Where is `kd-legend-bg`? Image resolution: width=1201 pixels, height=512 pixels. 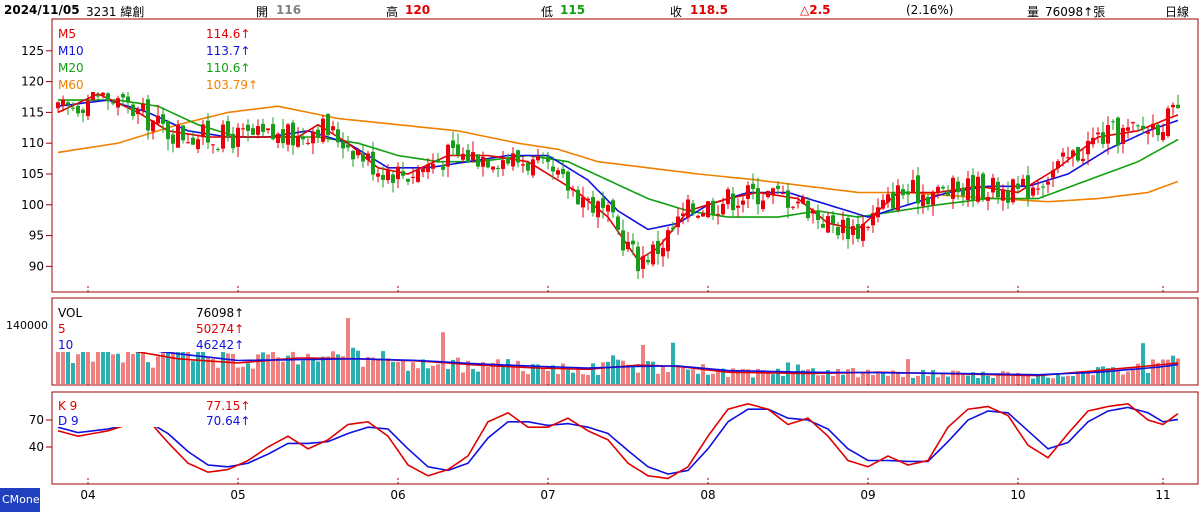 kd-legend-bg is located at coordinates (151, 412).